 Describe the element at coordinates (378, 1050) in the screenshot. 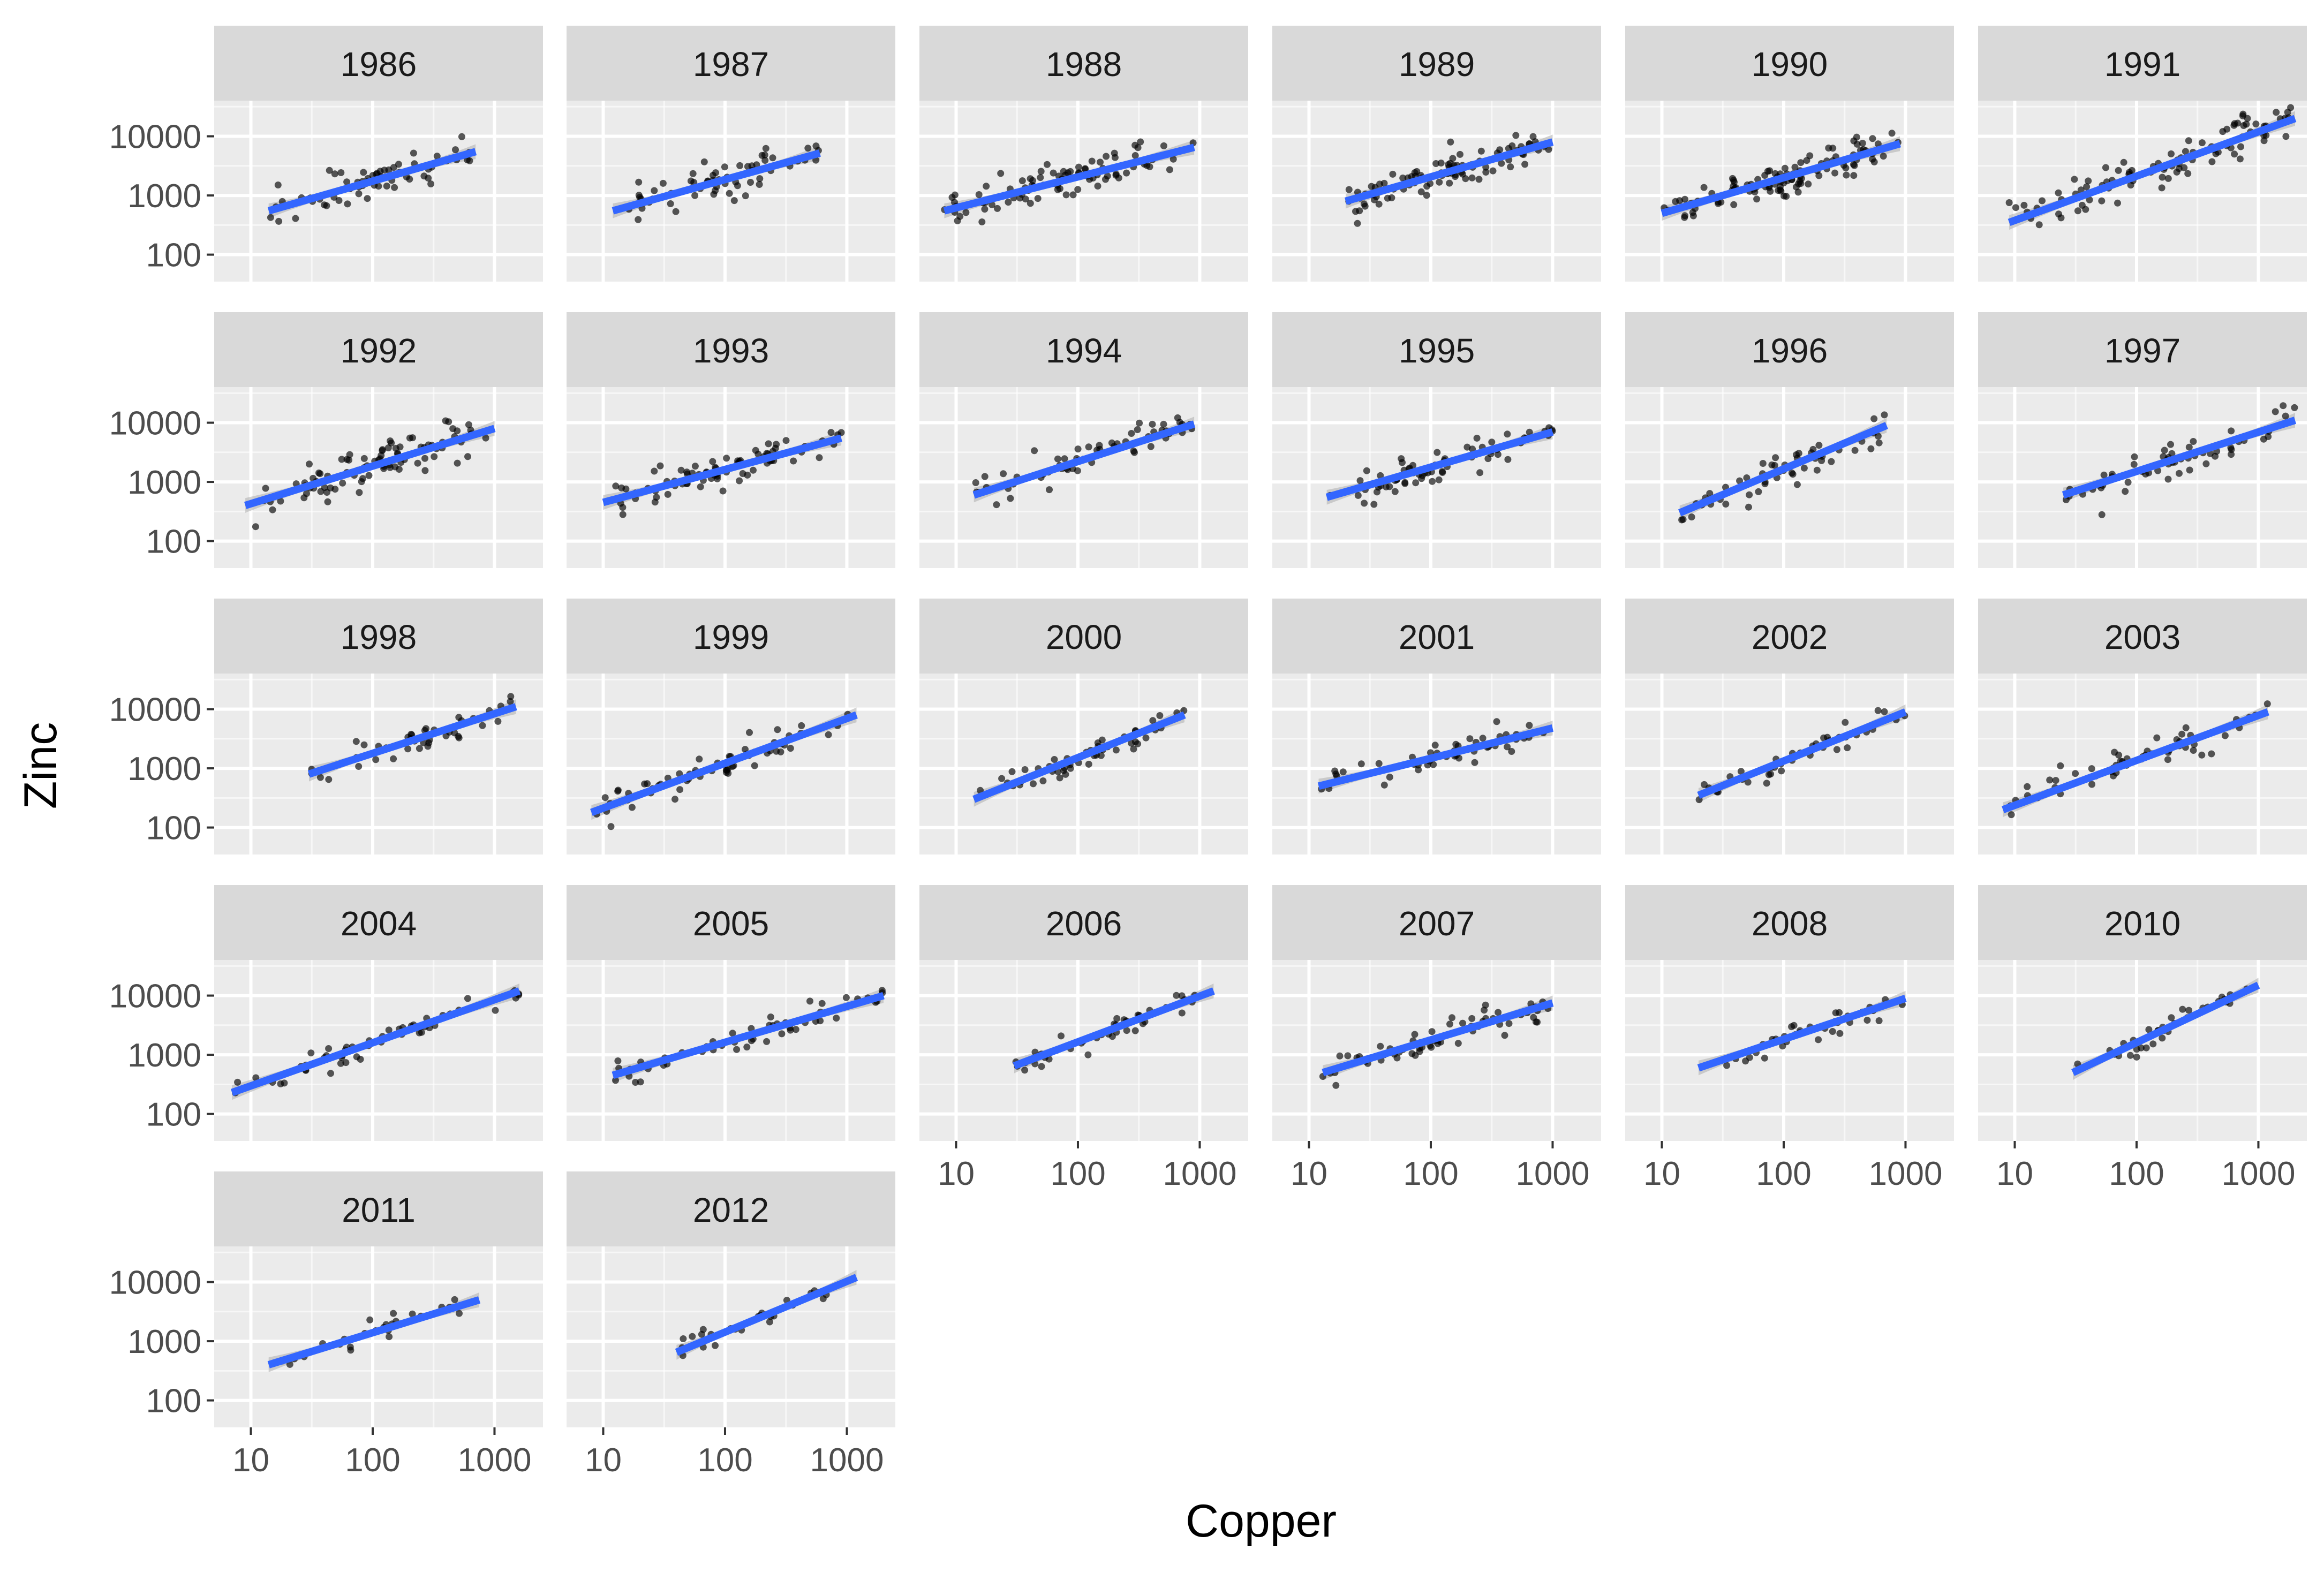

I see `panel-background` at that location.